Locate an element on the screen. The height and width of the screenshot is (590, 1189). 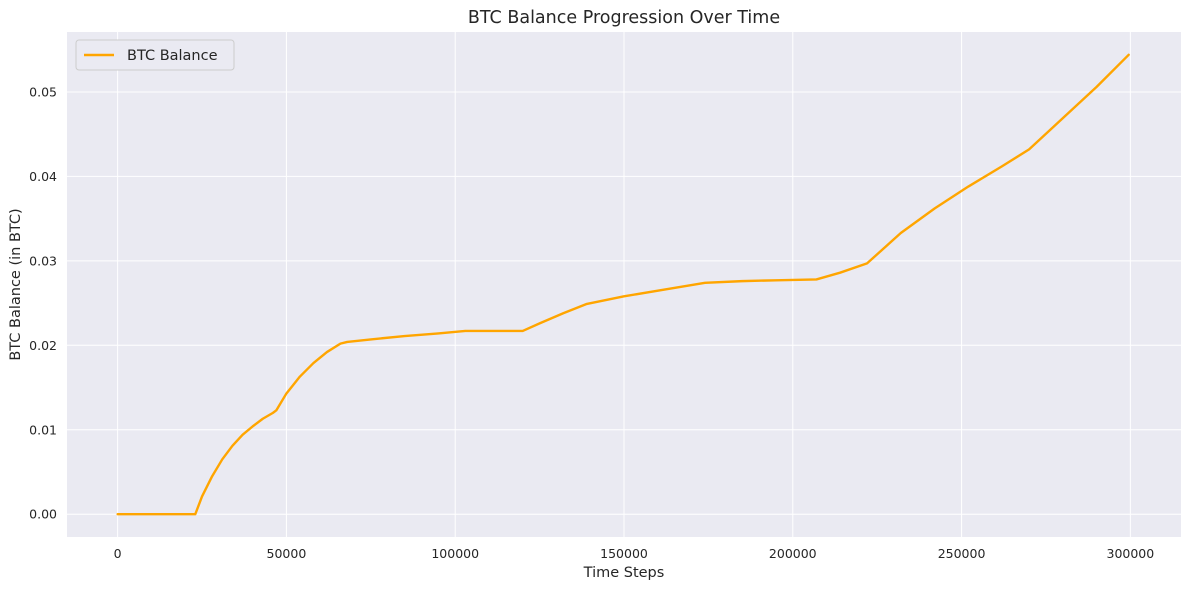
chart-title: BTC Balance Progression Over Time is located at coordinates (624, 18).